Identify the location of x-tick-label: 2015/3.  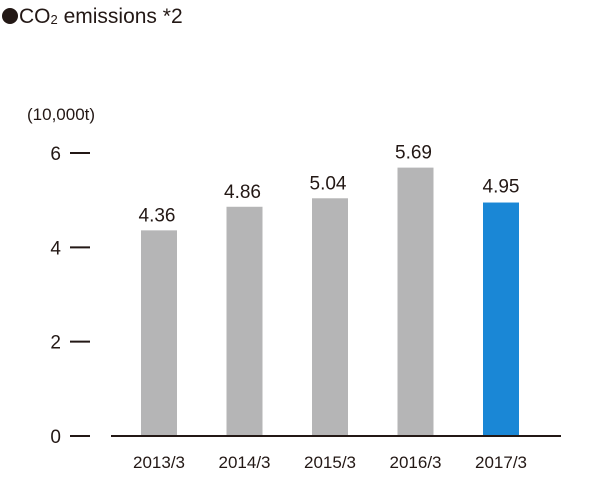
(330, 462).